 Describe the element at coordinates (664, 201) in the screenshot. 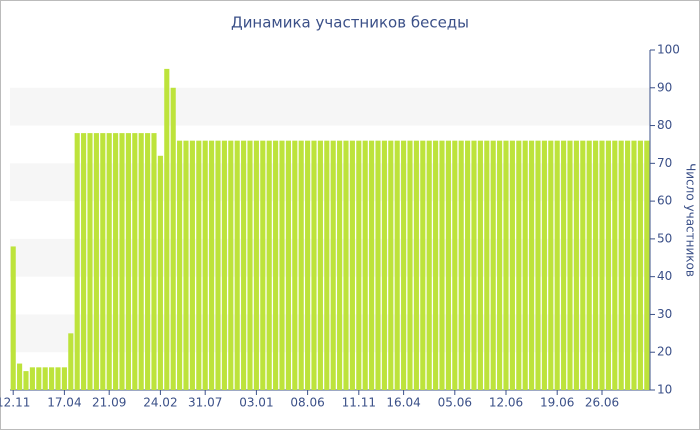

I see `y-tick-label: 60` at that location.